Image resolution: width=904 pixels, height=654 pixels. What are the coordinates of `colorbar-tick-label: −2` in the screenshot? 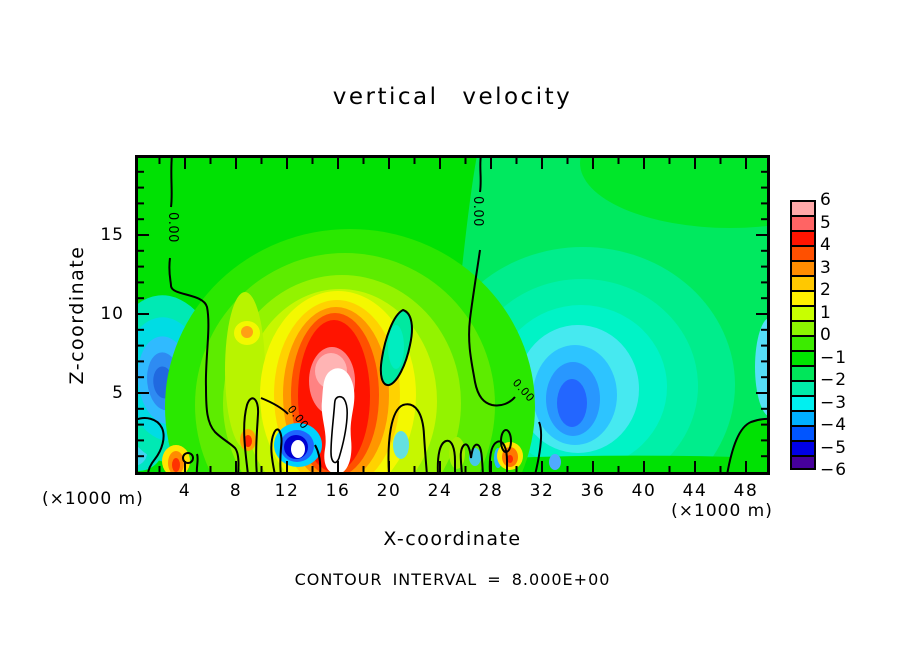 It's located at (834, 380).